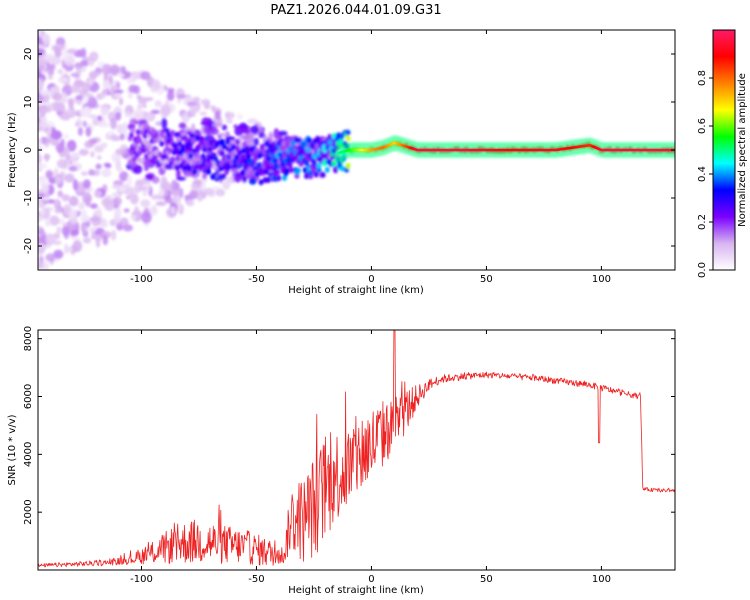 Image resolution: width=750 pixels, height=600 pixels. I want to click on snr-y-tick-label: 6000, so click(28, 396).